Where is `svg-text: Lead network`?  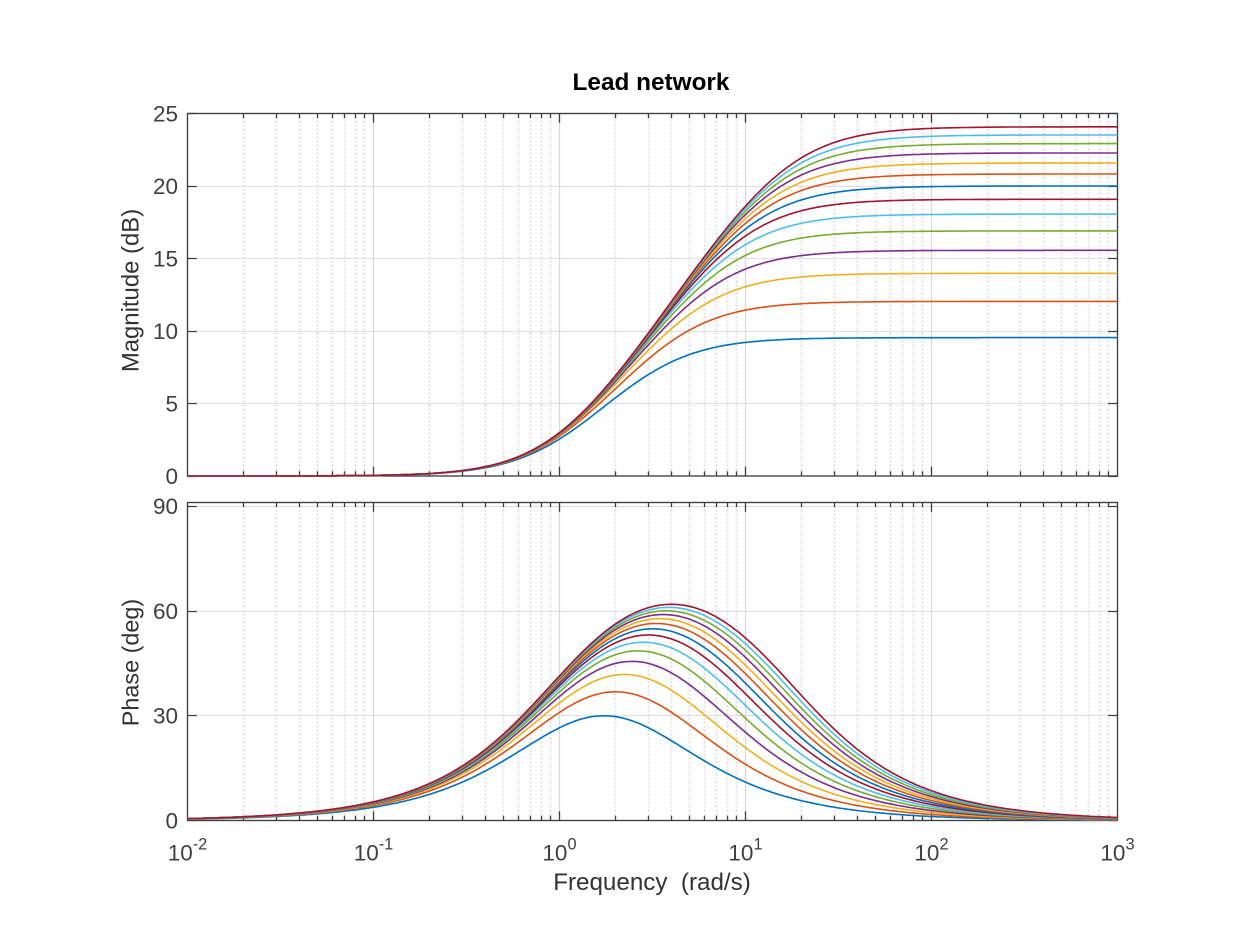
svg-text: Lead network is located at coordinates (651, 82).